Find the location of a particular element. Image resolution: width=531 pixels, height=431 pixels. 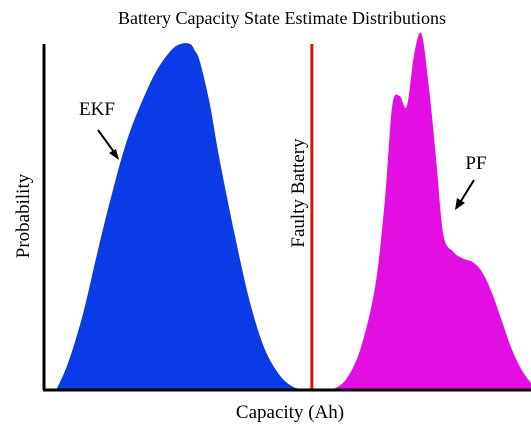

ekf-annotation-label: EKF is located at coordinates (97, 109).